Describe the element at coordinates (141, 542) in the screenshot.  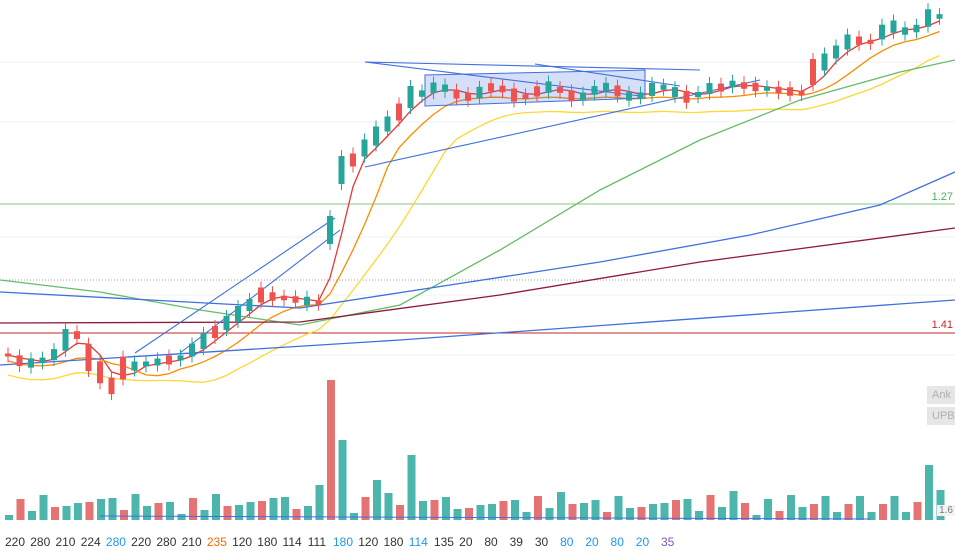
I see `volume-scale-label-6: 220` at that location.